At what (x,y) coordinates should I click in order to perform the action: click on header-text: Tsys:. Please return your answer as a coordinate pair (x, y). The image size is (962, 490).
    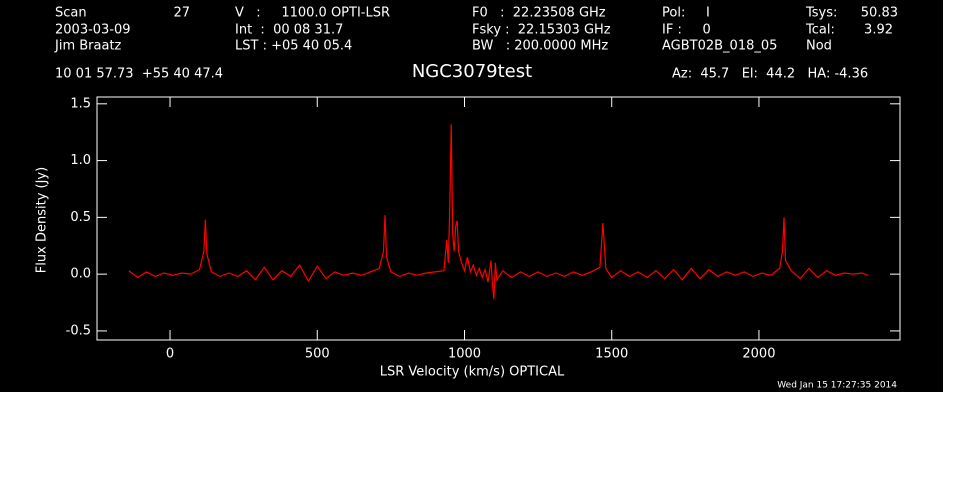
    Looking at the image, I should click on (821, 13).